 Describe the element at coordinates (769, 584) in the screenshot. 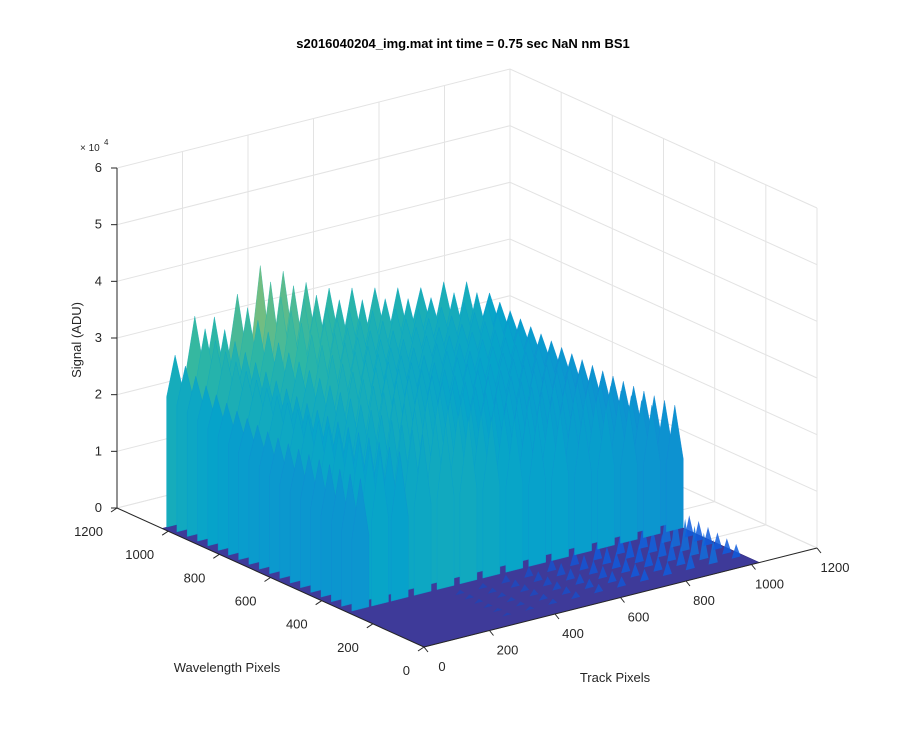

I see `x-tick-label: 1000` at that location.